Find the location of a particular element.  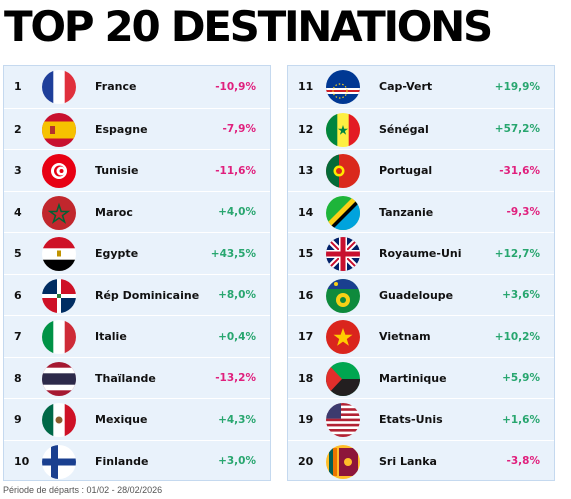

rank-number: 6 is located at coordinates (18, 295).